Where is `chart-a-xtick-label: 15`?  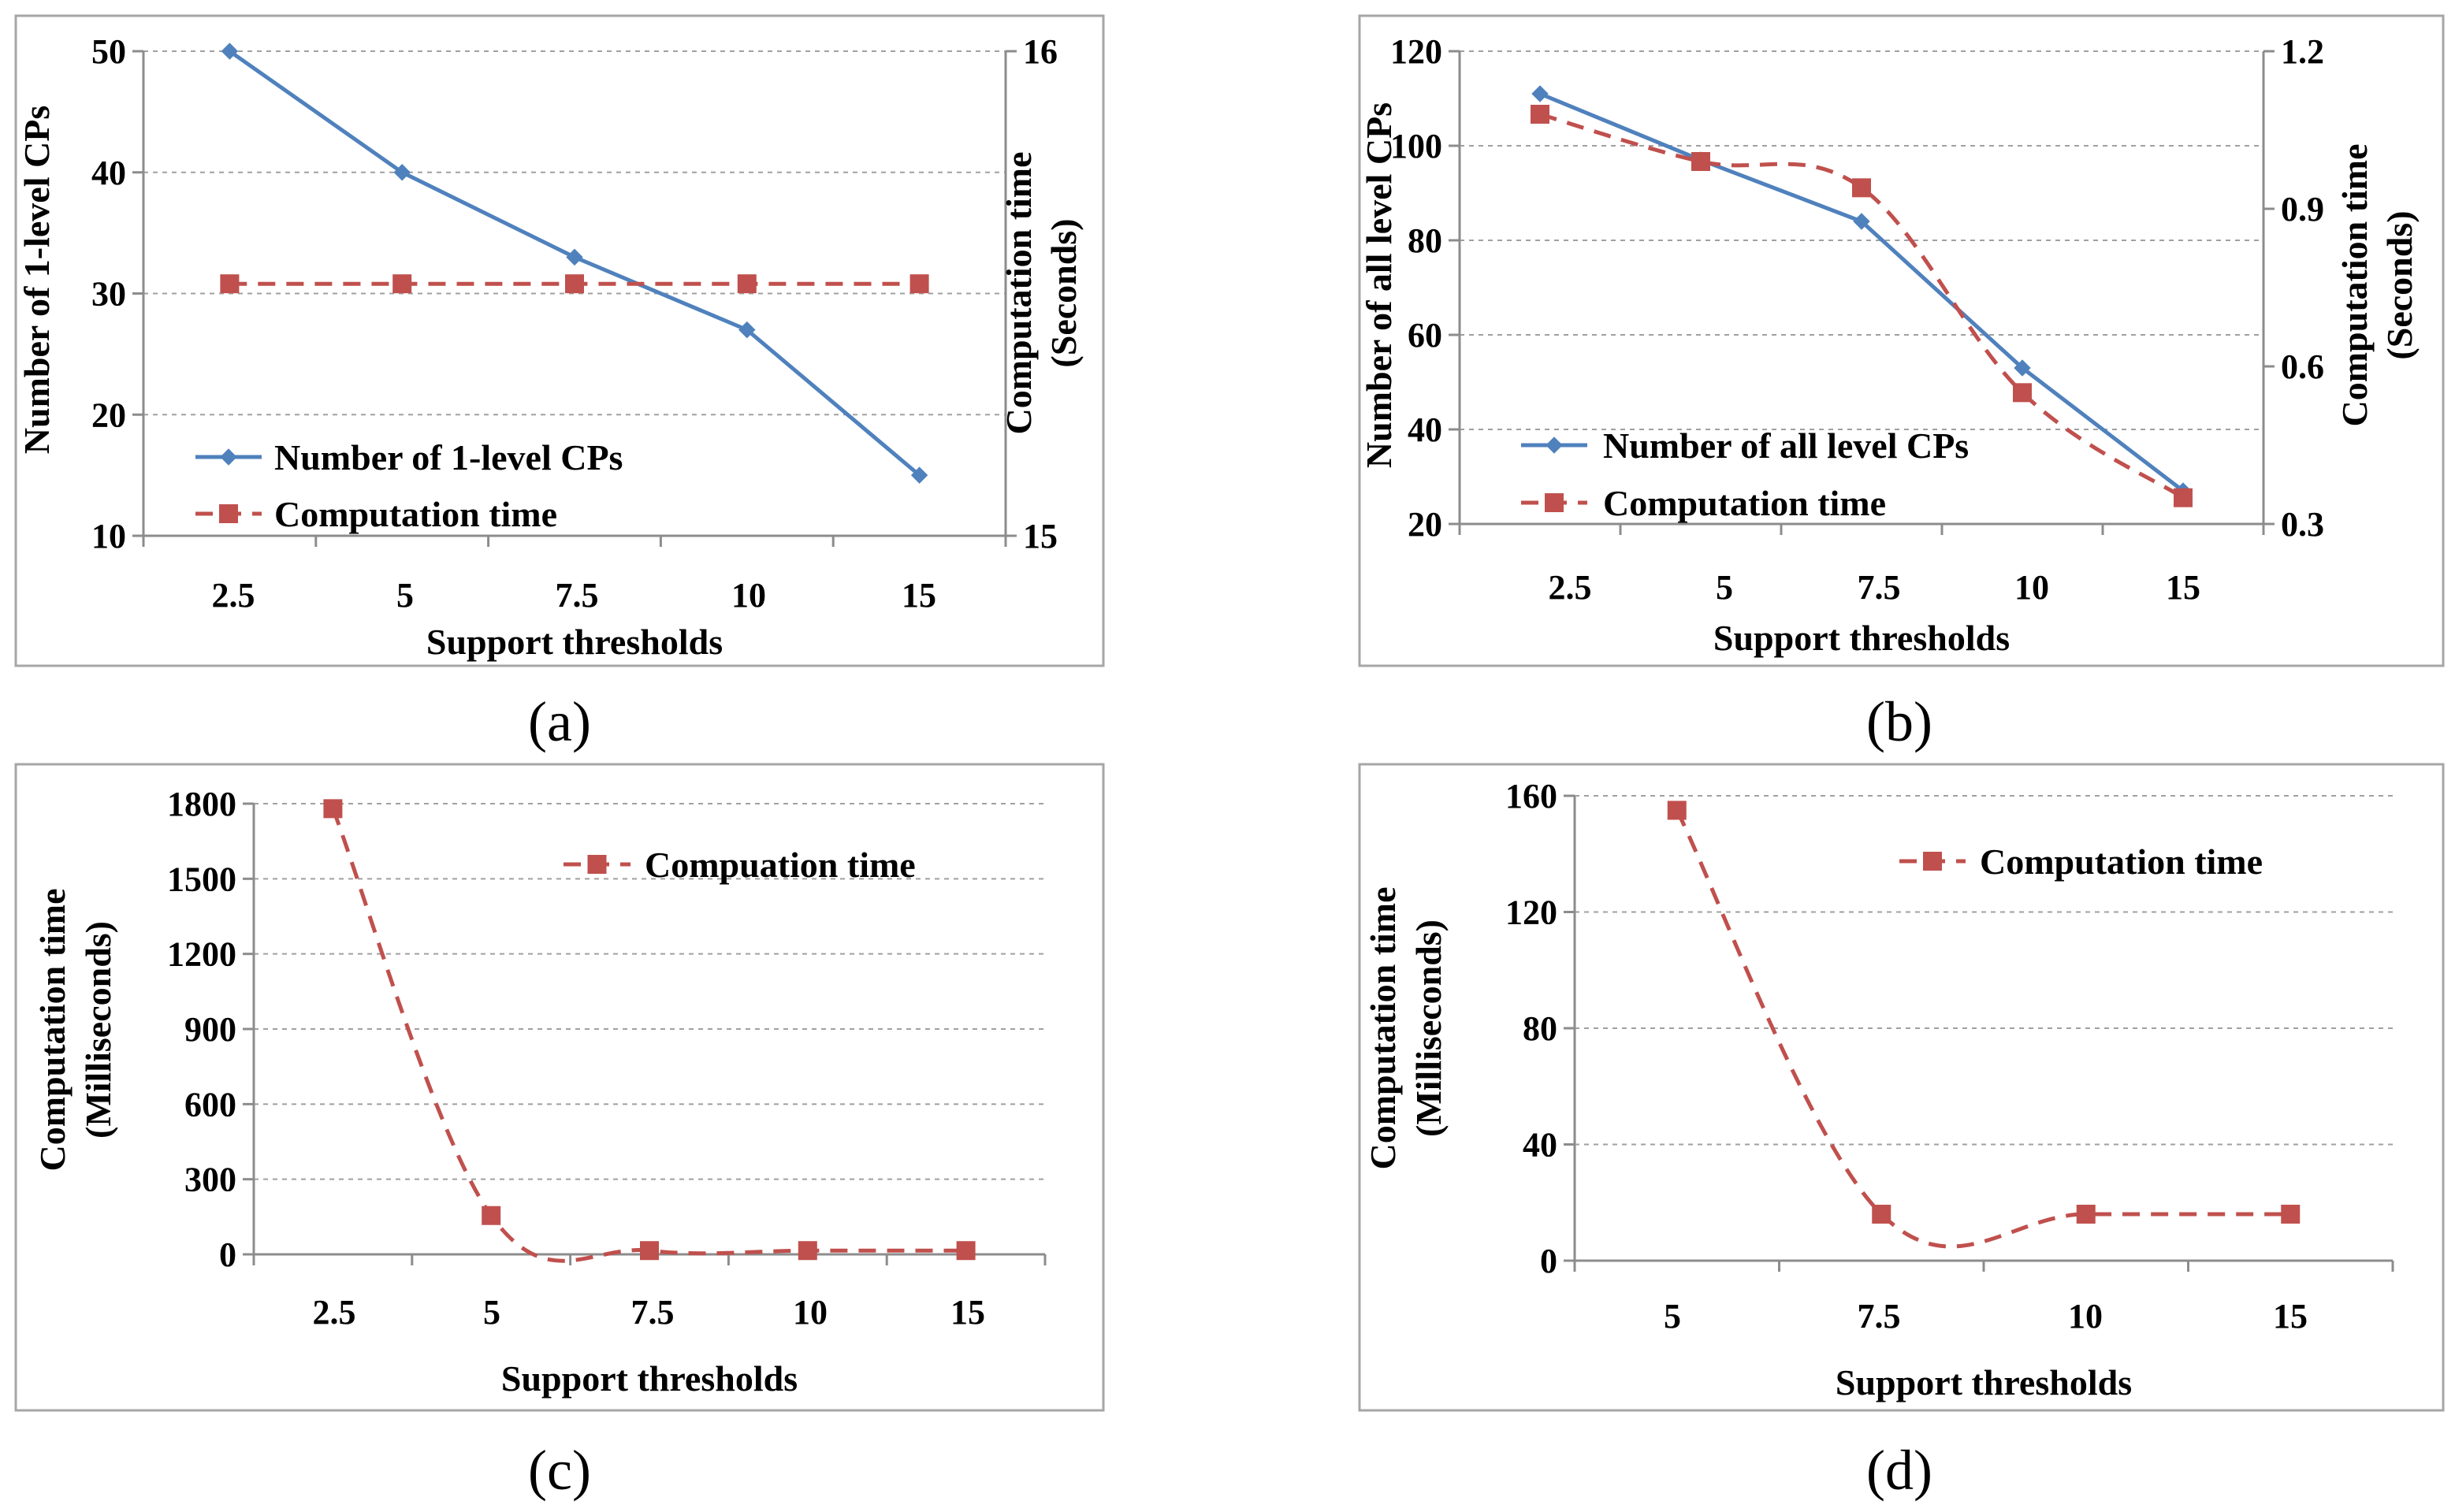 chart-a-xtick-label: 15 is located at coordinates (919, 595).